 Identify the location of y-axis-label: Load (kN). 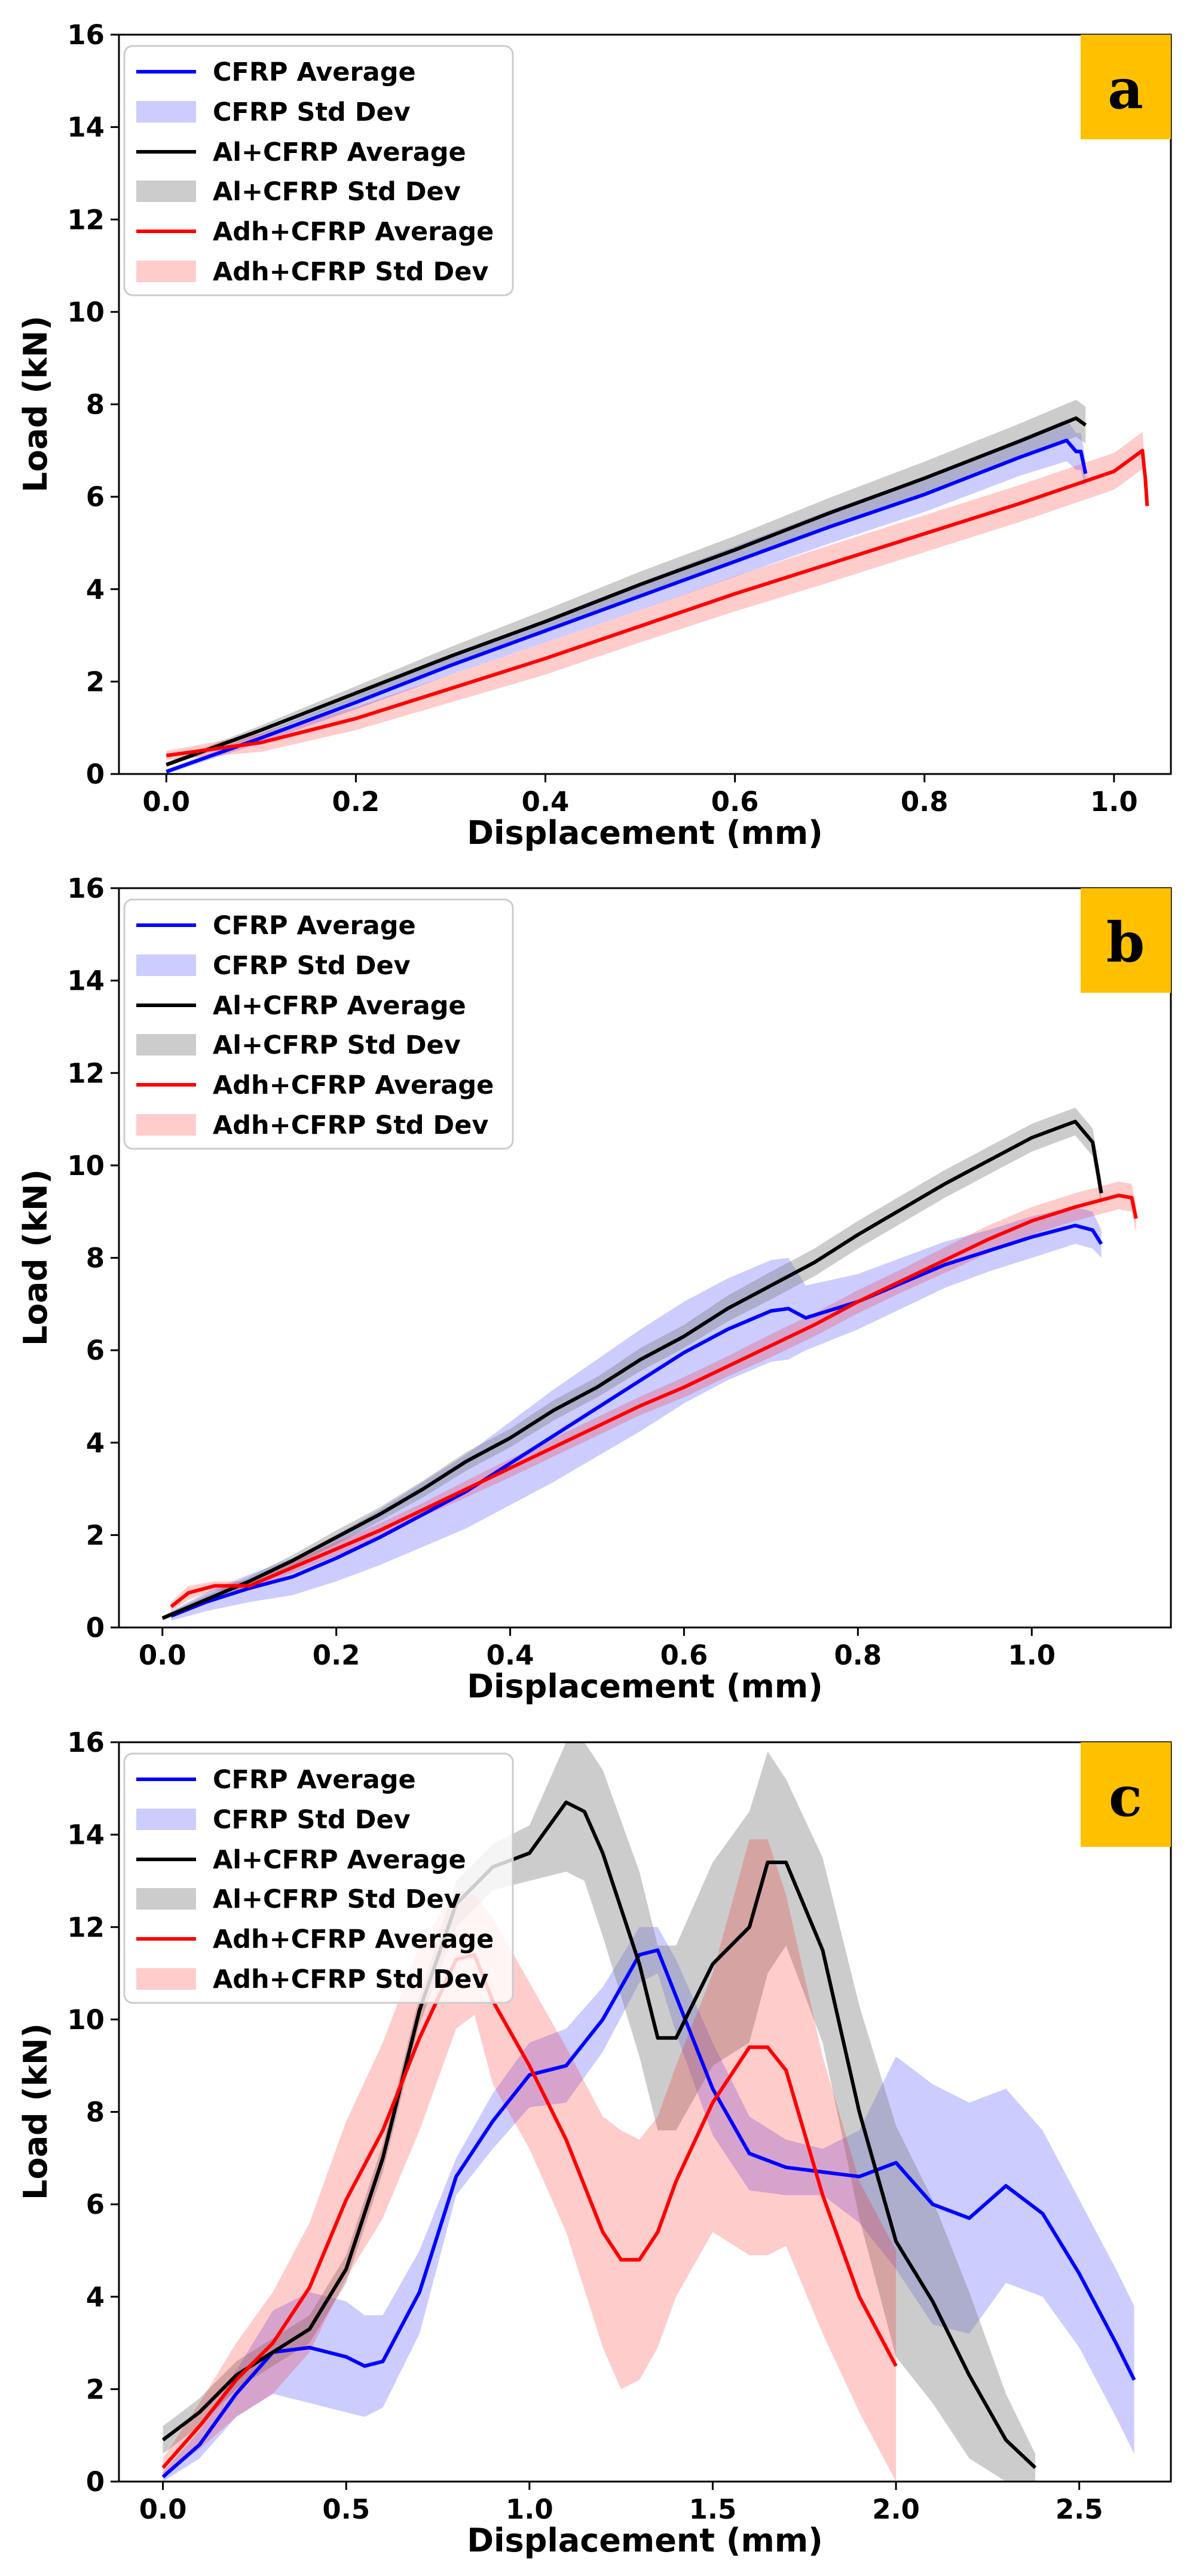
(35, 404).